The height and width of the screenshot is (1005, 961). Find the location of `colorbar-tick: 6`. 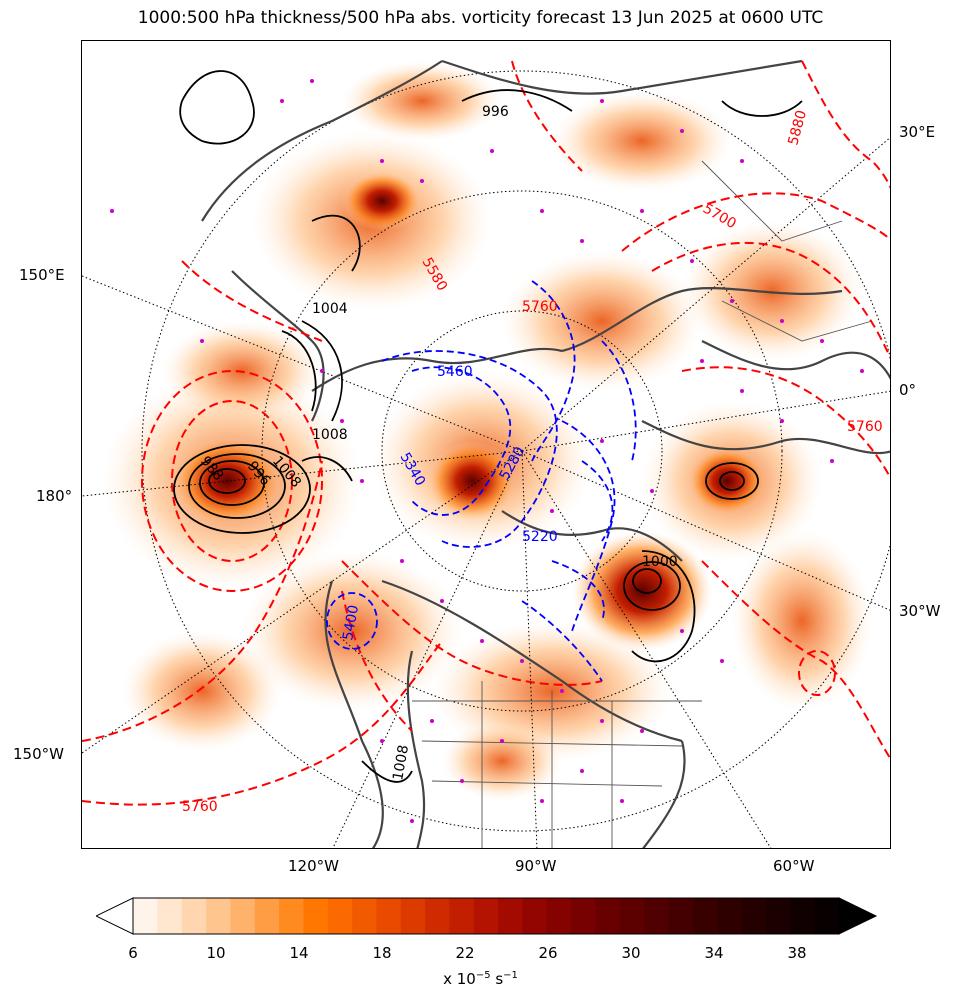

colorbar-tick: 6 is located at coordinates (133, 953).